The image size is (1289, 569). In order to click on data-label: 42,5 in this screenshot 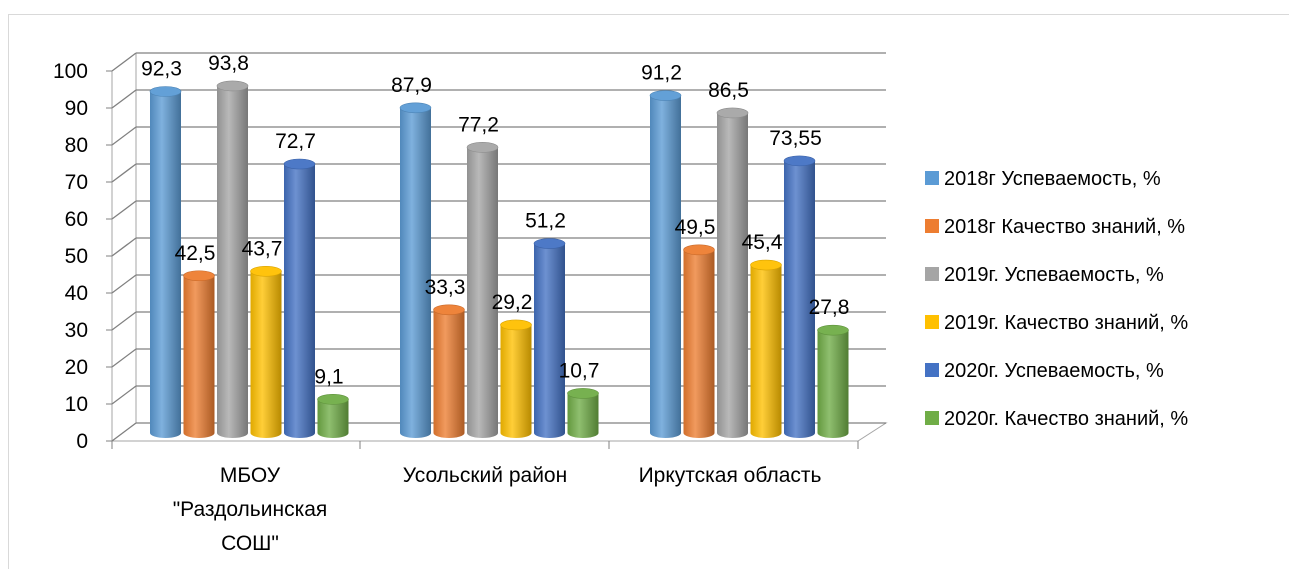, I will do `click(195, 253)`.